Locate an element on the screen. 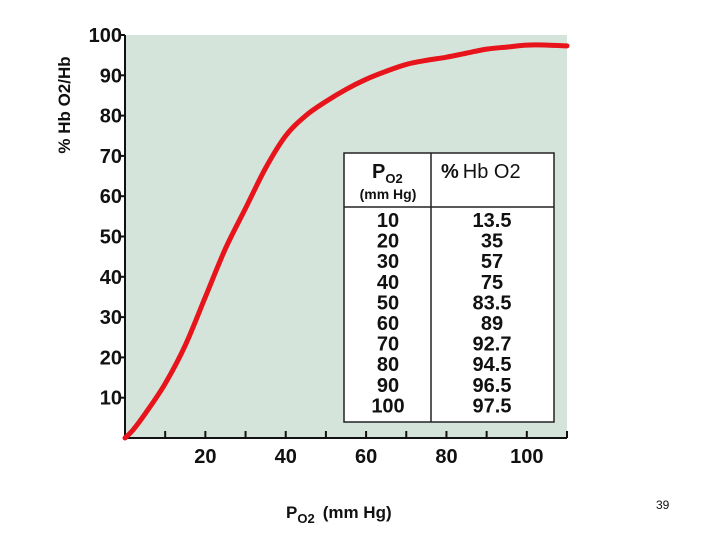 The width and height of the screenshot is (720, 540). x-axis-title-sub: O2 is located at coordinates (305, 518).